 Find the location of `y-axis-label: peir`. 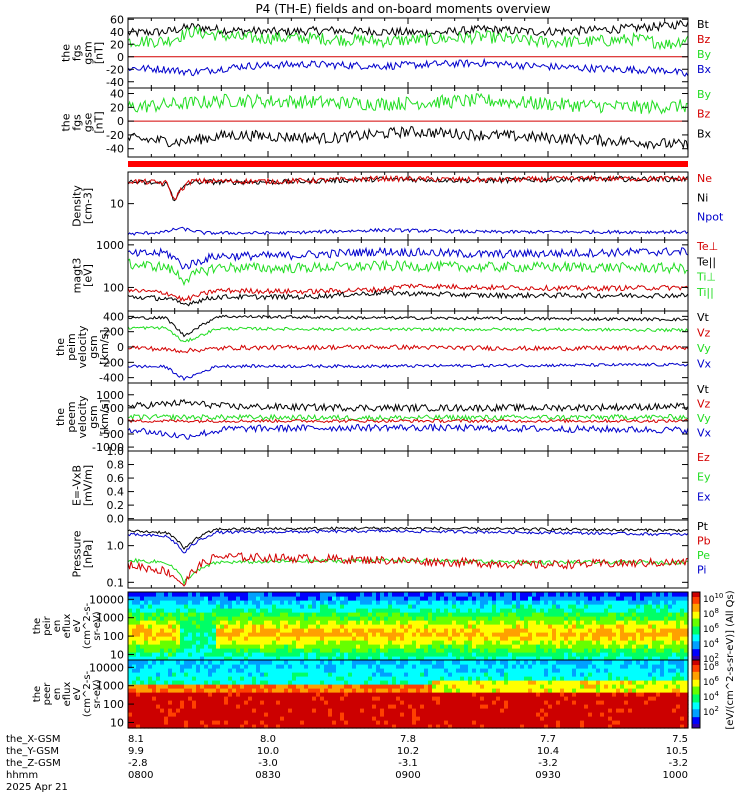

y-axis-label: peir is located at coordinates (47, 625).